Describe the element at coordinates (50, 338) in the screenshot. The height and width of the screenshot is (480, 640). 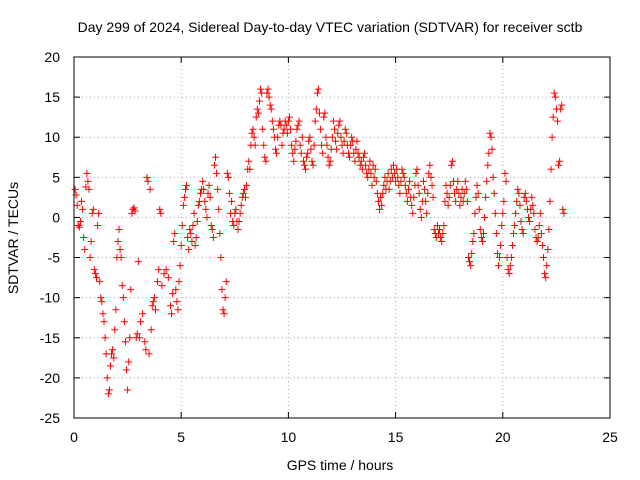
I see `y-tick-label: -15` at that location.